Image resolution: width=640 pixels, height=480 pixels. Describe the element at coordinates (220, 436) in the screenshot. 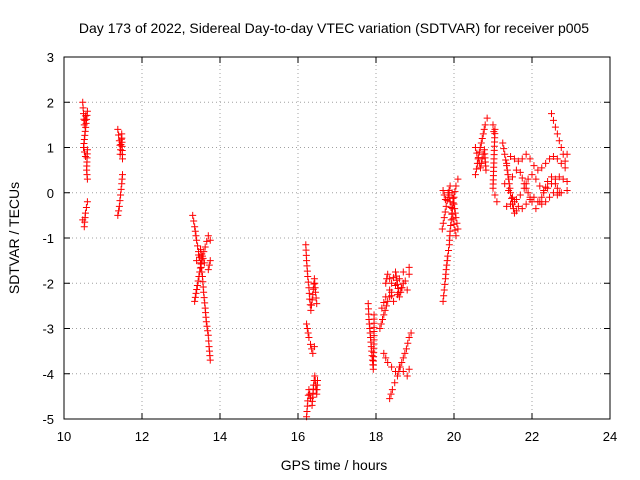

I see `x-tick-label: 14` at that location.